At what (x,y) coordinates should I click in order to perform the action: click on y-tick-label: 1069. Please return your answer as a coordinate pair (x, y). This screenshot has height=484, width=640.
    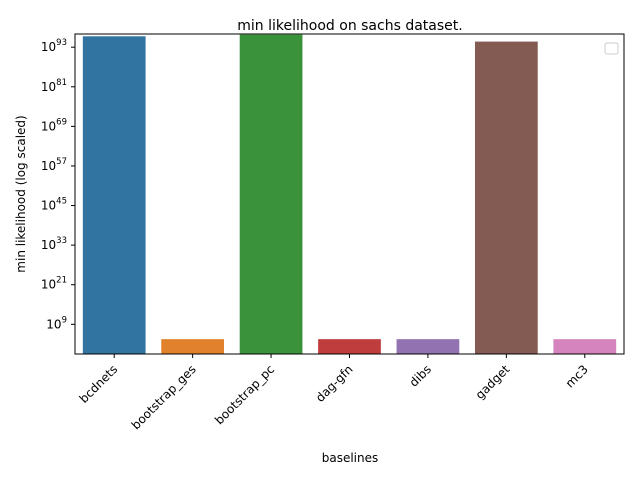
    Looking at the image, I should click on (54, 125).